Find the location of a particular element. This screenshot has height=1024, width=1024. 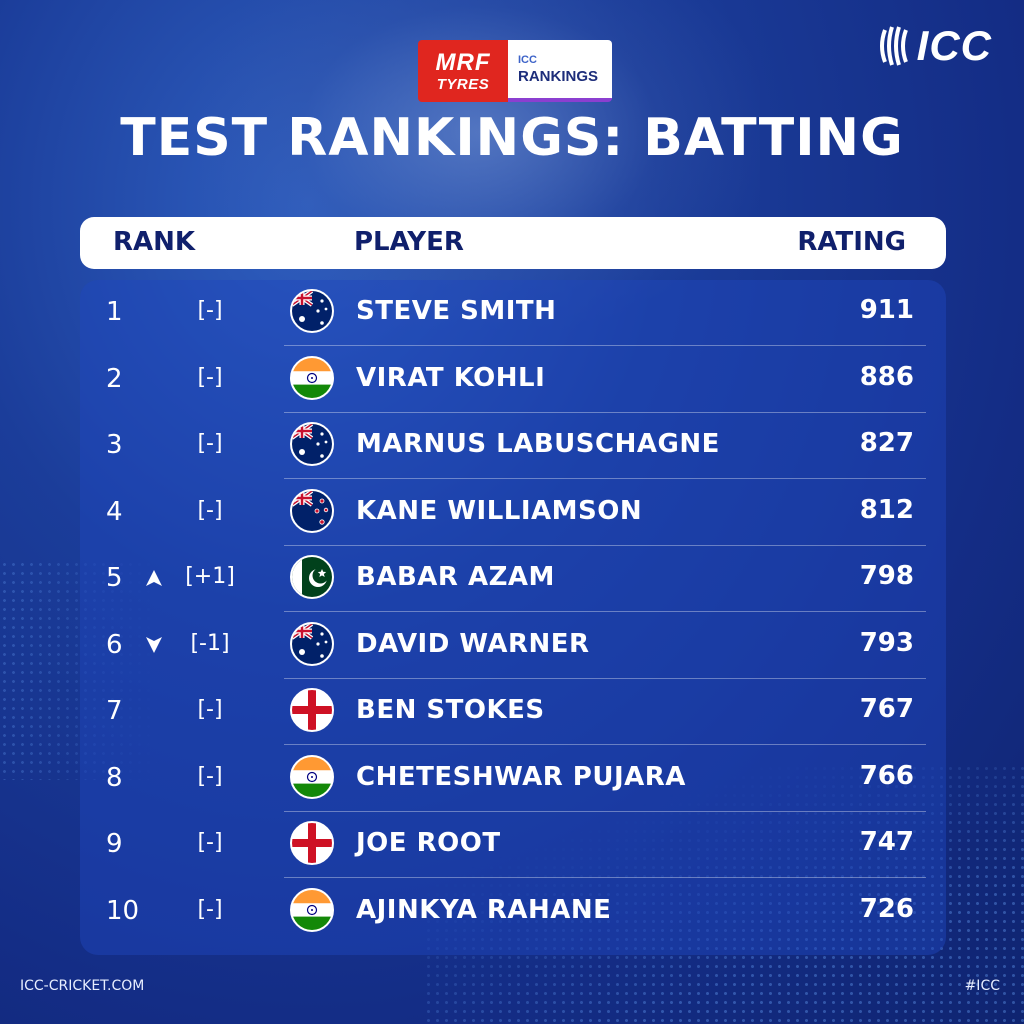

hashtag: #ICC is located at coordinates (982, 986).